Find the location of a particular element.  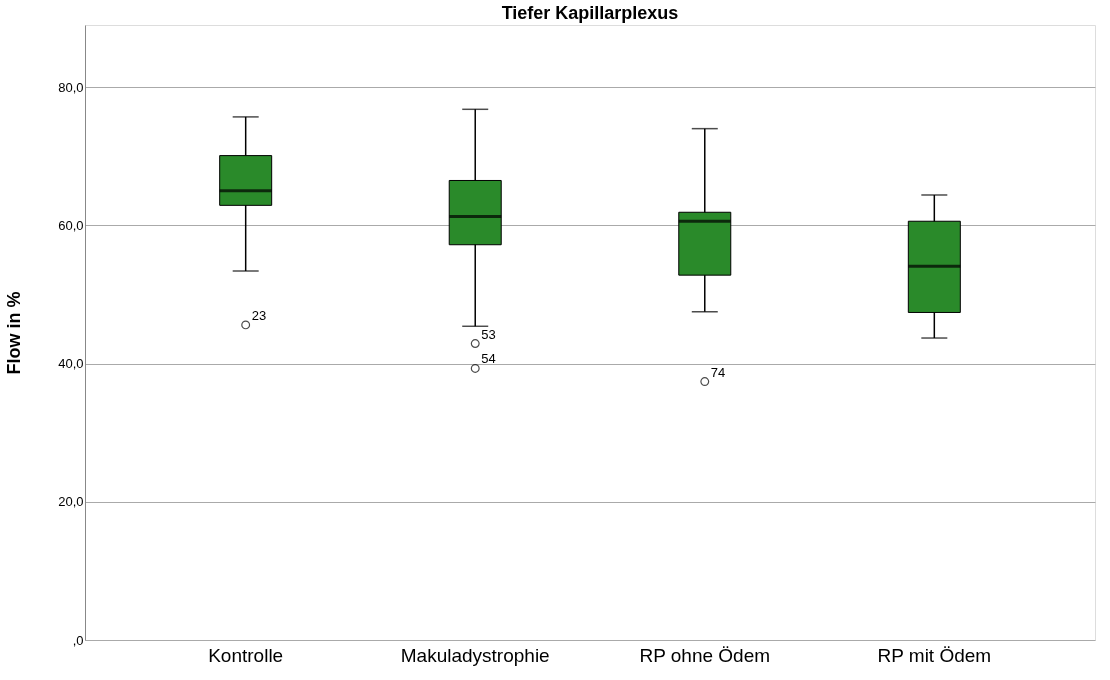

y-axis-title: Flow in % is located at coordinates (14, 333).